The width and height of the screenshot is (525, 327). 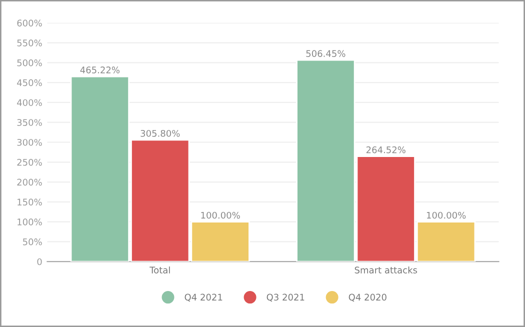 What do you see at coordinates (285, 298) in the screenshot?
I see `legend-label: Q3 2021` at bounding box center [285, 298].